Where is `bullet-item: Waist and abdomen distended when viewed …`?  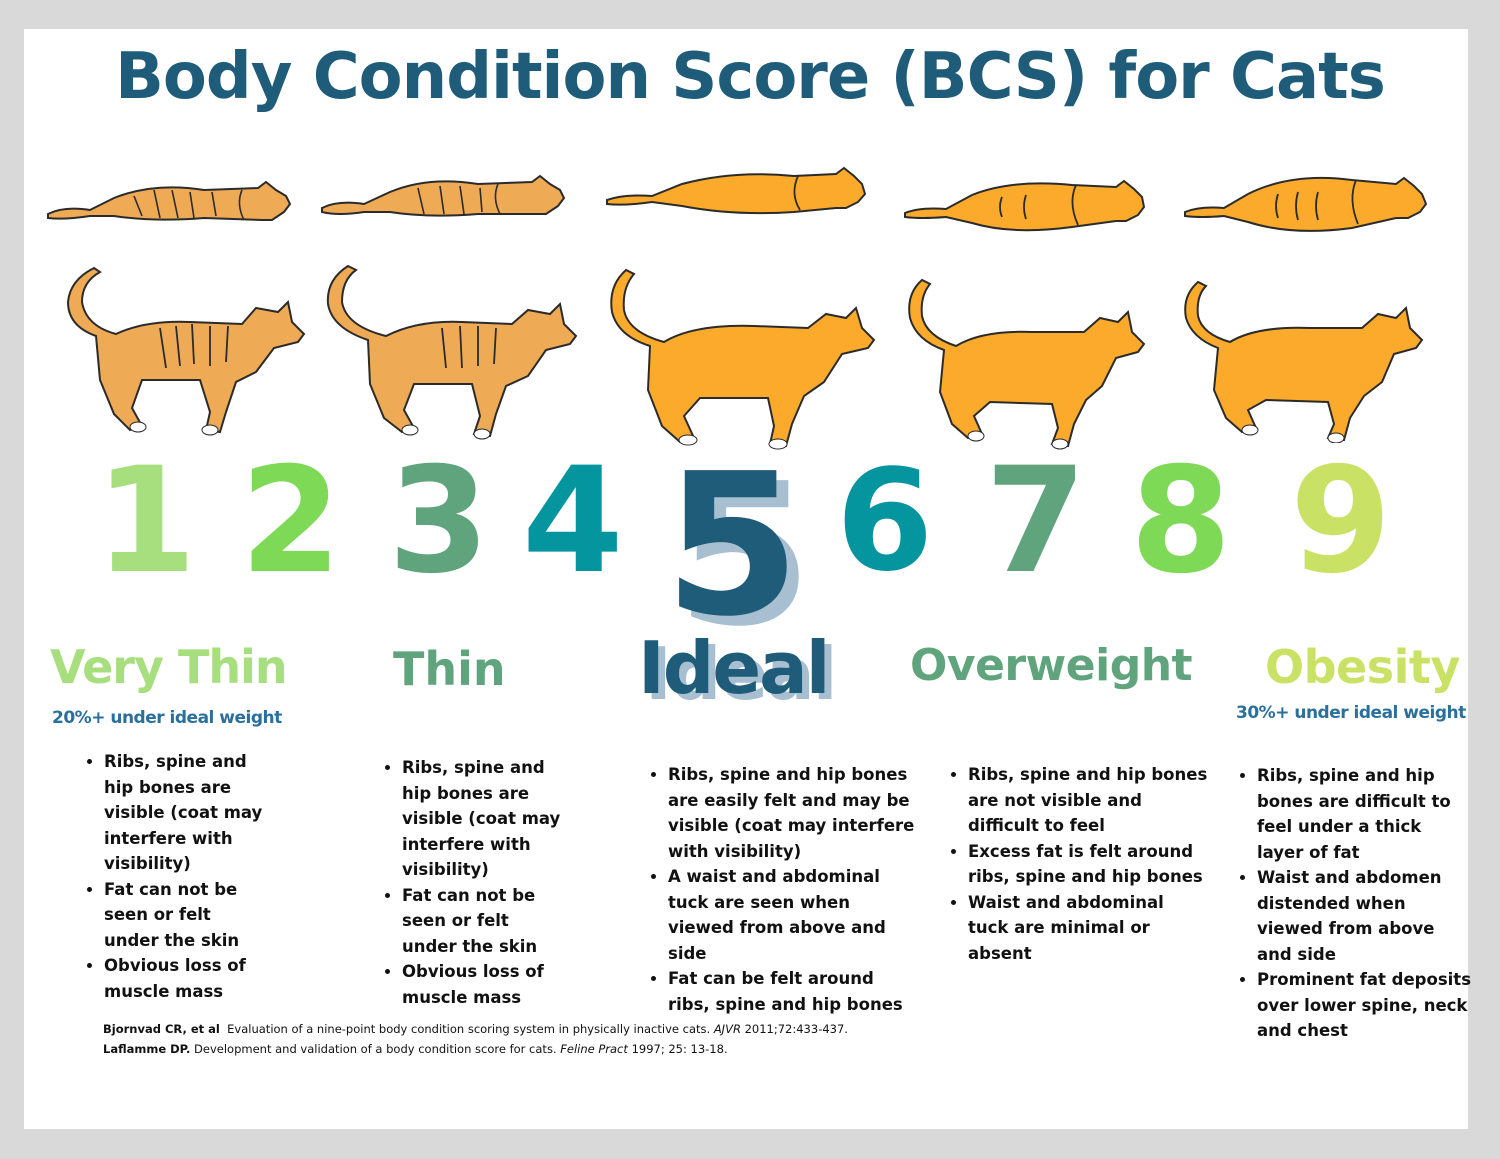 bullet-item: Waist and abdomen distended when viewed … is located at coordinates (1364, 916).